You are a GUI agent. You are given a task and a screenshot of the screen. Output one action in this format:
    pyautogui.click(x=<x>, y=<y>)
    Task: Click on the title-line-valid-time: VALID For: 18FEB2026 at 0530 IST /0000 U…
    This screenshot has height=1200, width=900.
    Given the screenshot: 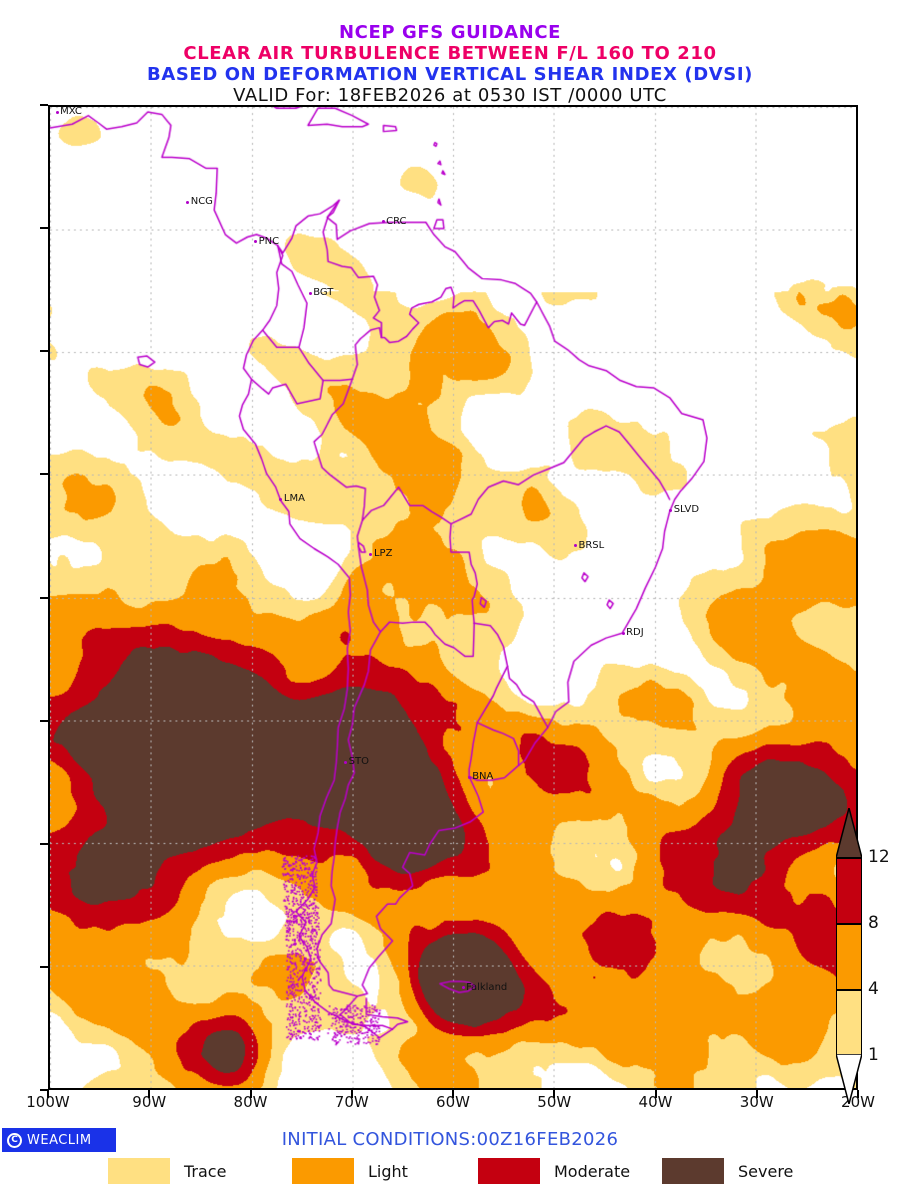 What is the action you would take?
    pyautogui.click(x=450, y=95)
    